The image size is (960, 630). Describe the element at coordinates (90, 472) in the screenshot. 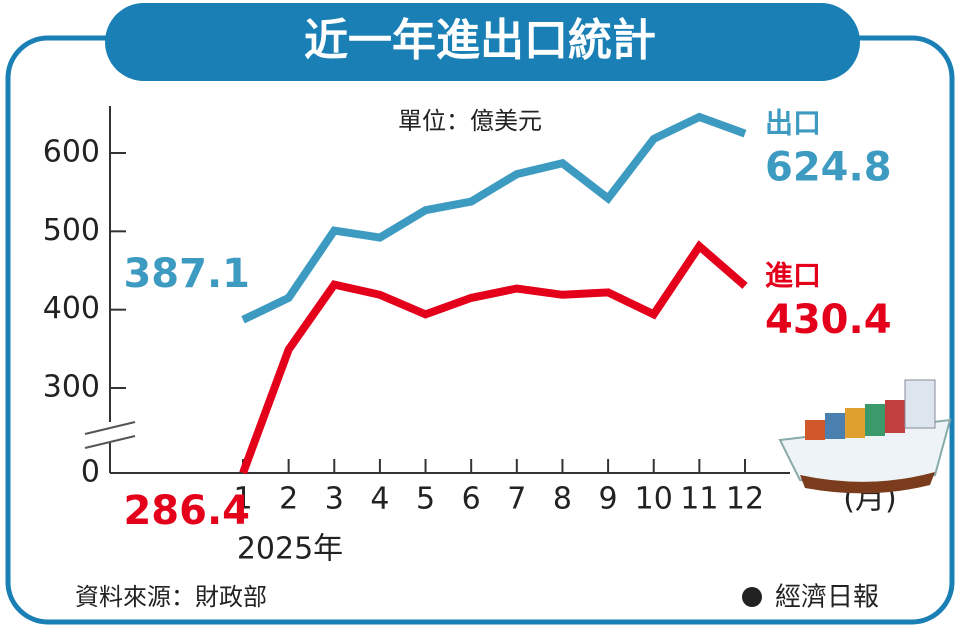

I see `y-tick-label: 0` at that location.